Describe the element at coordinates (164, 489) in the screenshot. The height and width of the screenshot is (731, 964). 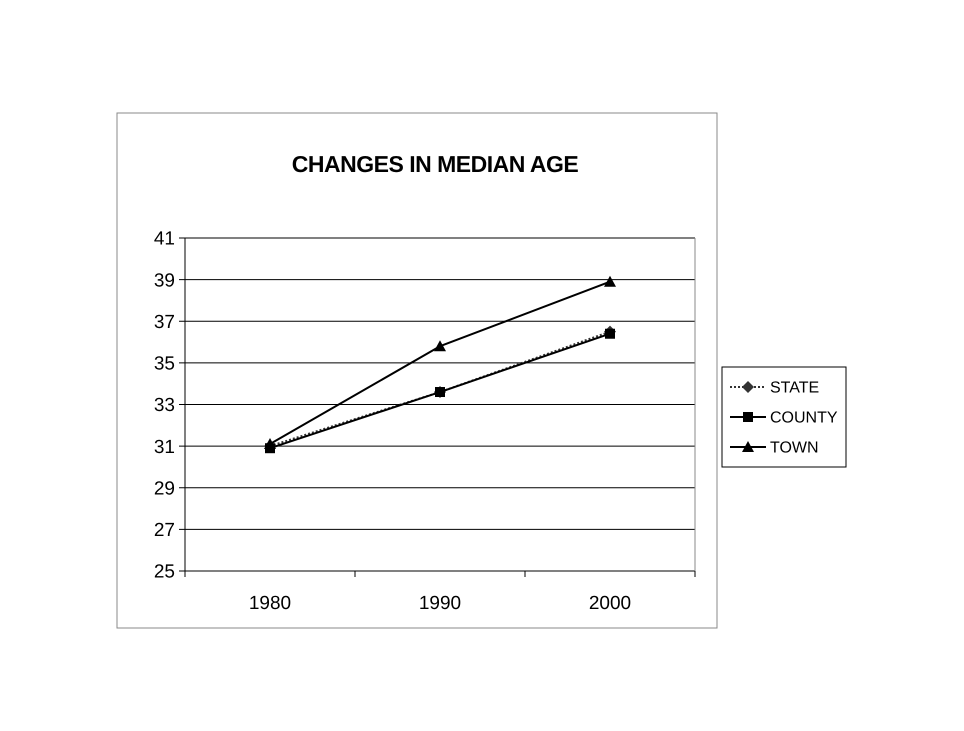
I see `y-tick-label: 29` at that location.